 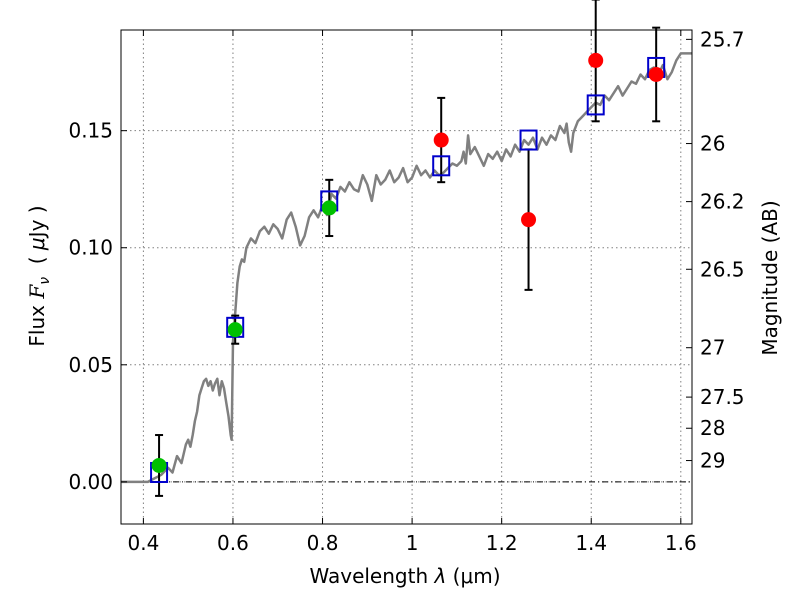 I want to click on y-axis-title: Flux Fν ( μJy ), so click(x=39, y=275).